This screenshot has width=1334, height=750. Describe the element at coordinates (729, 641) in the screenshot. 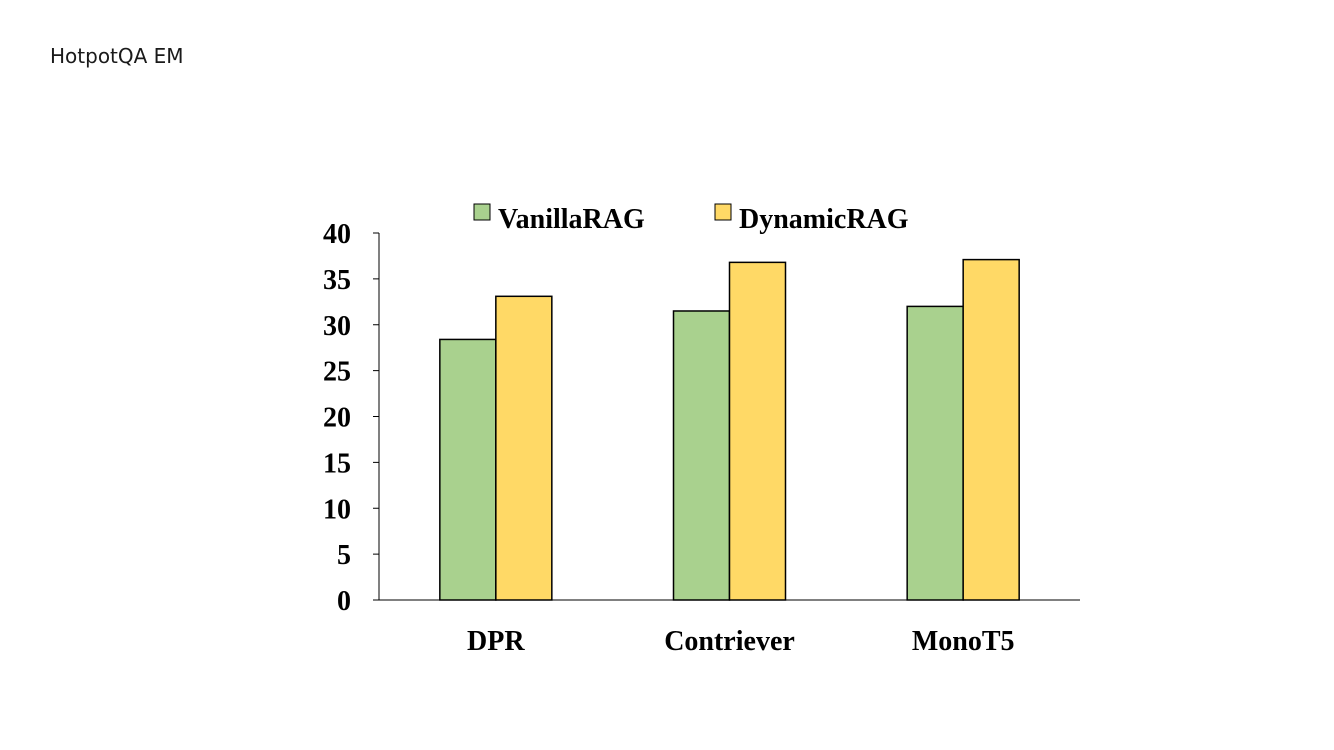

I see `x-category-label: Contriever` at that location.